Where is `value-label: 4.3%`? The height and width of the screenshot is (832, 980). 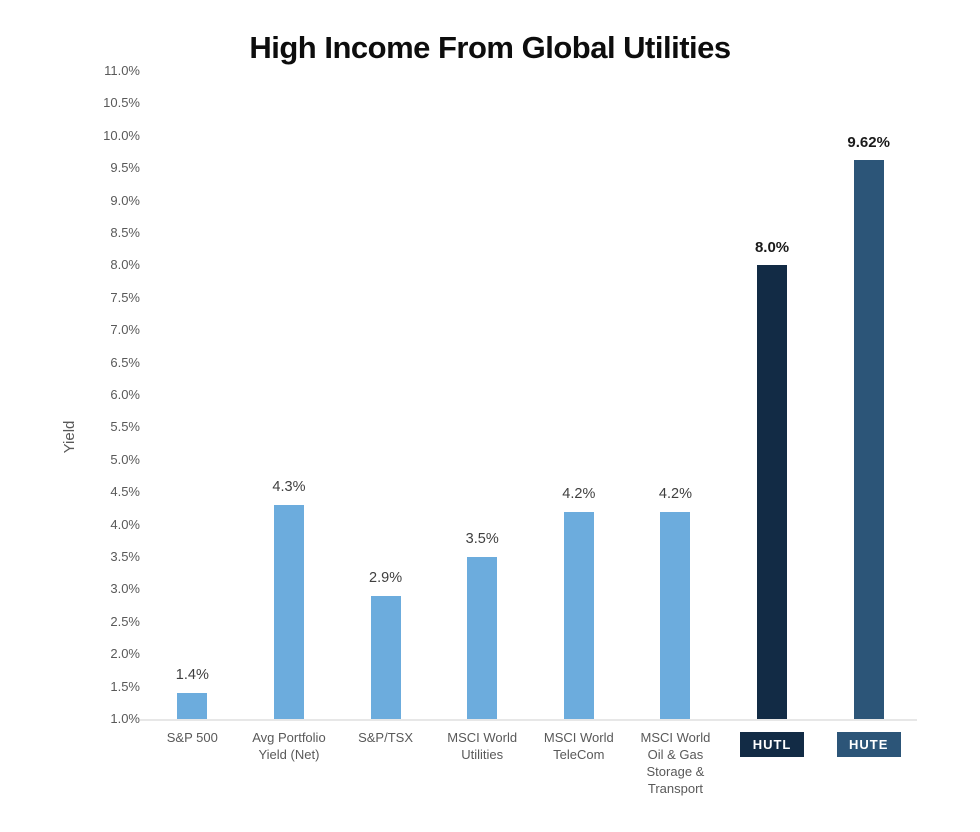
value-label: 4.3% is located at coordinates (289, 487).